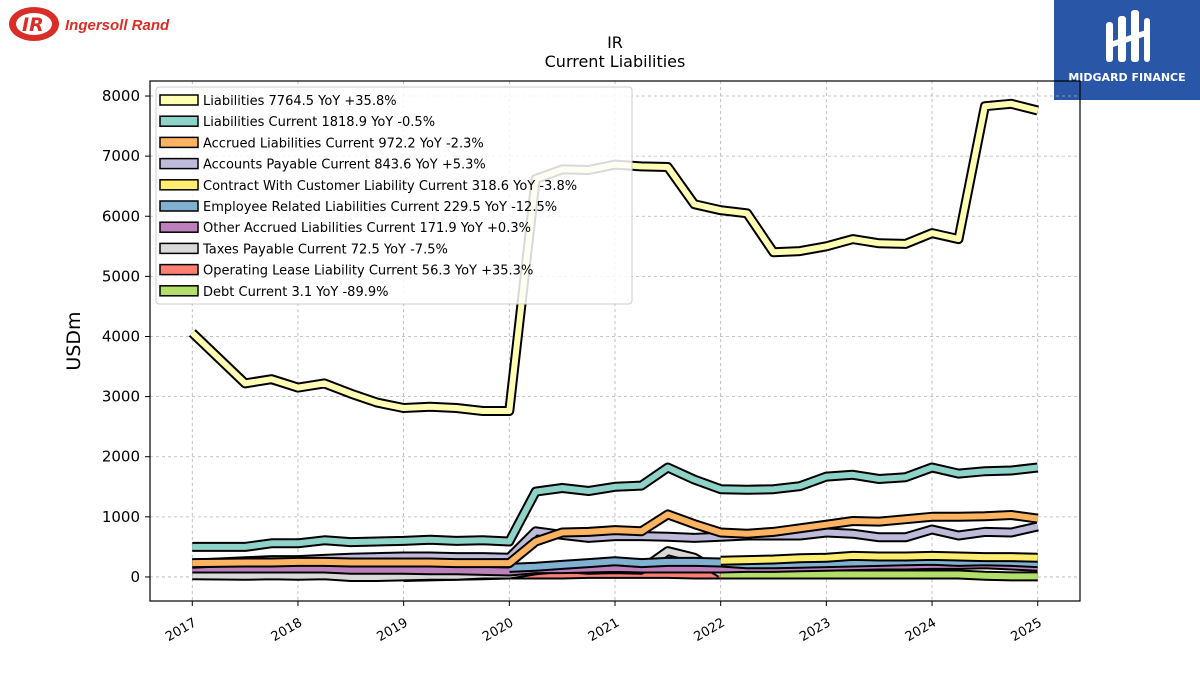  I want to click on y-tick-label: 8000, so click(121, 96).